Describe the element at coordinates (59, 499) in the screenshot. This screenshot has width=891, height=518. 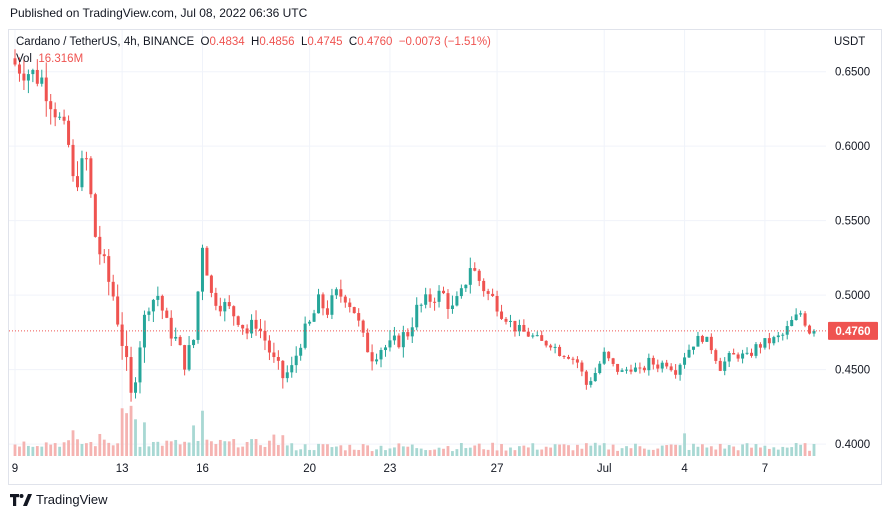
I see `tradingview-brand: TradingView` at that location.